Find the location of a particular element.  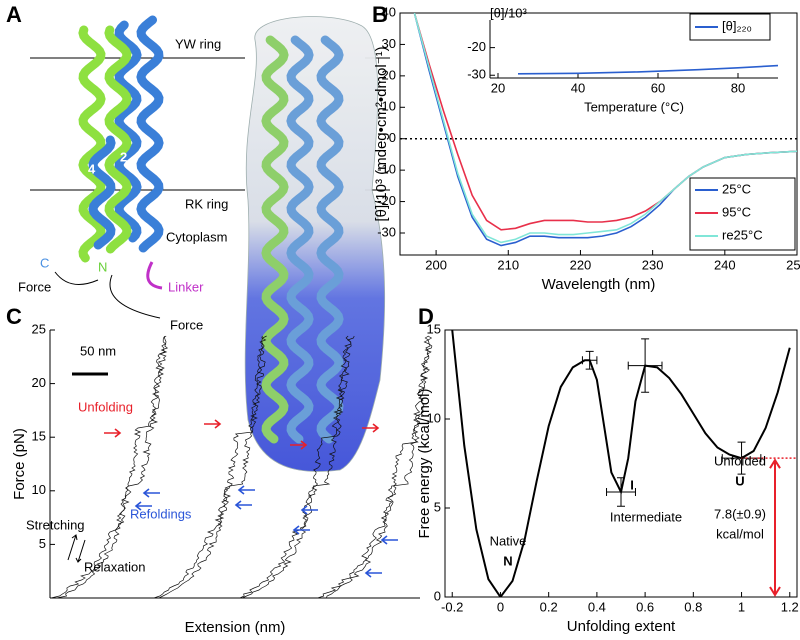

y-axis-label: Free energy (kcal/mol) is located at coordinates (424, 463).